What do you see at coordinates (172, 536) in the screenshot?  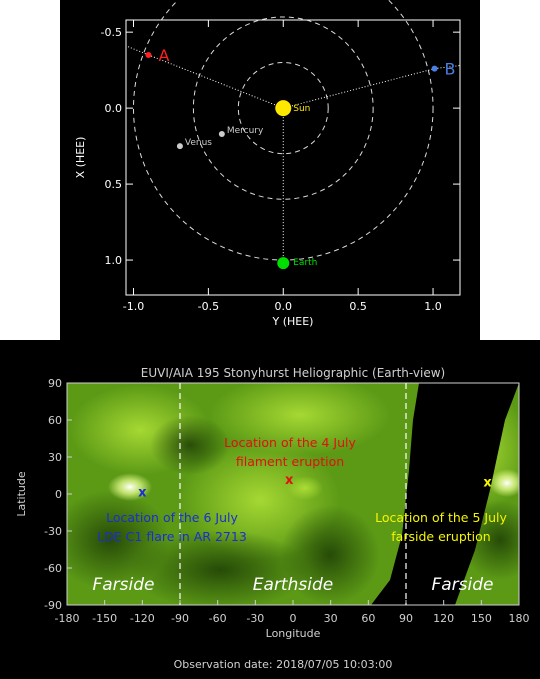 I see `event-annotation: LDE C1 flare in AR 2713` at bounding box center [172, 536].